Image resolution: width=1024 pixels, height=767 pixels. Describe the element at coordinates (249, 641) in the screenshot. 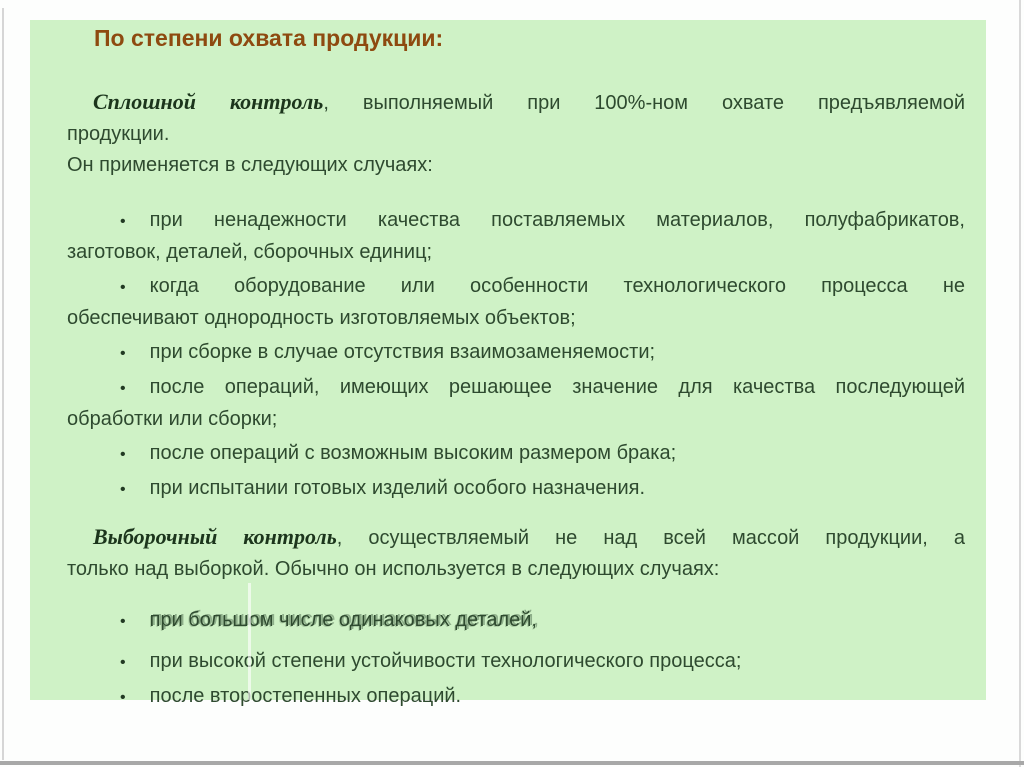

I see `scan-artifact-streak` at that location.